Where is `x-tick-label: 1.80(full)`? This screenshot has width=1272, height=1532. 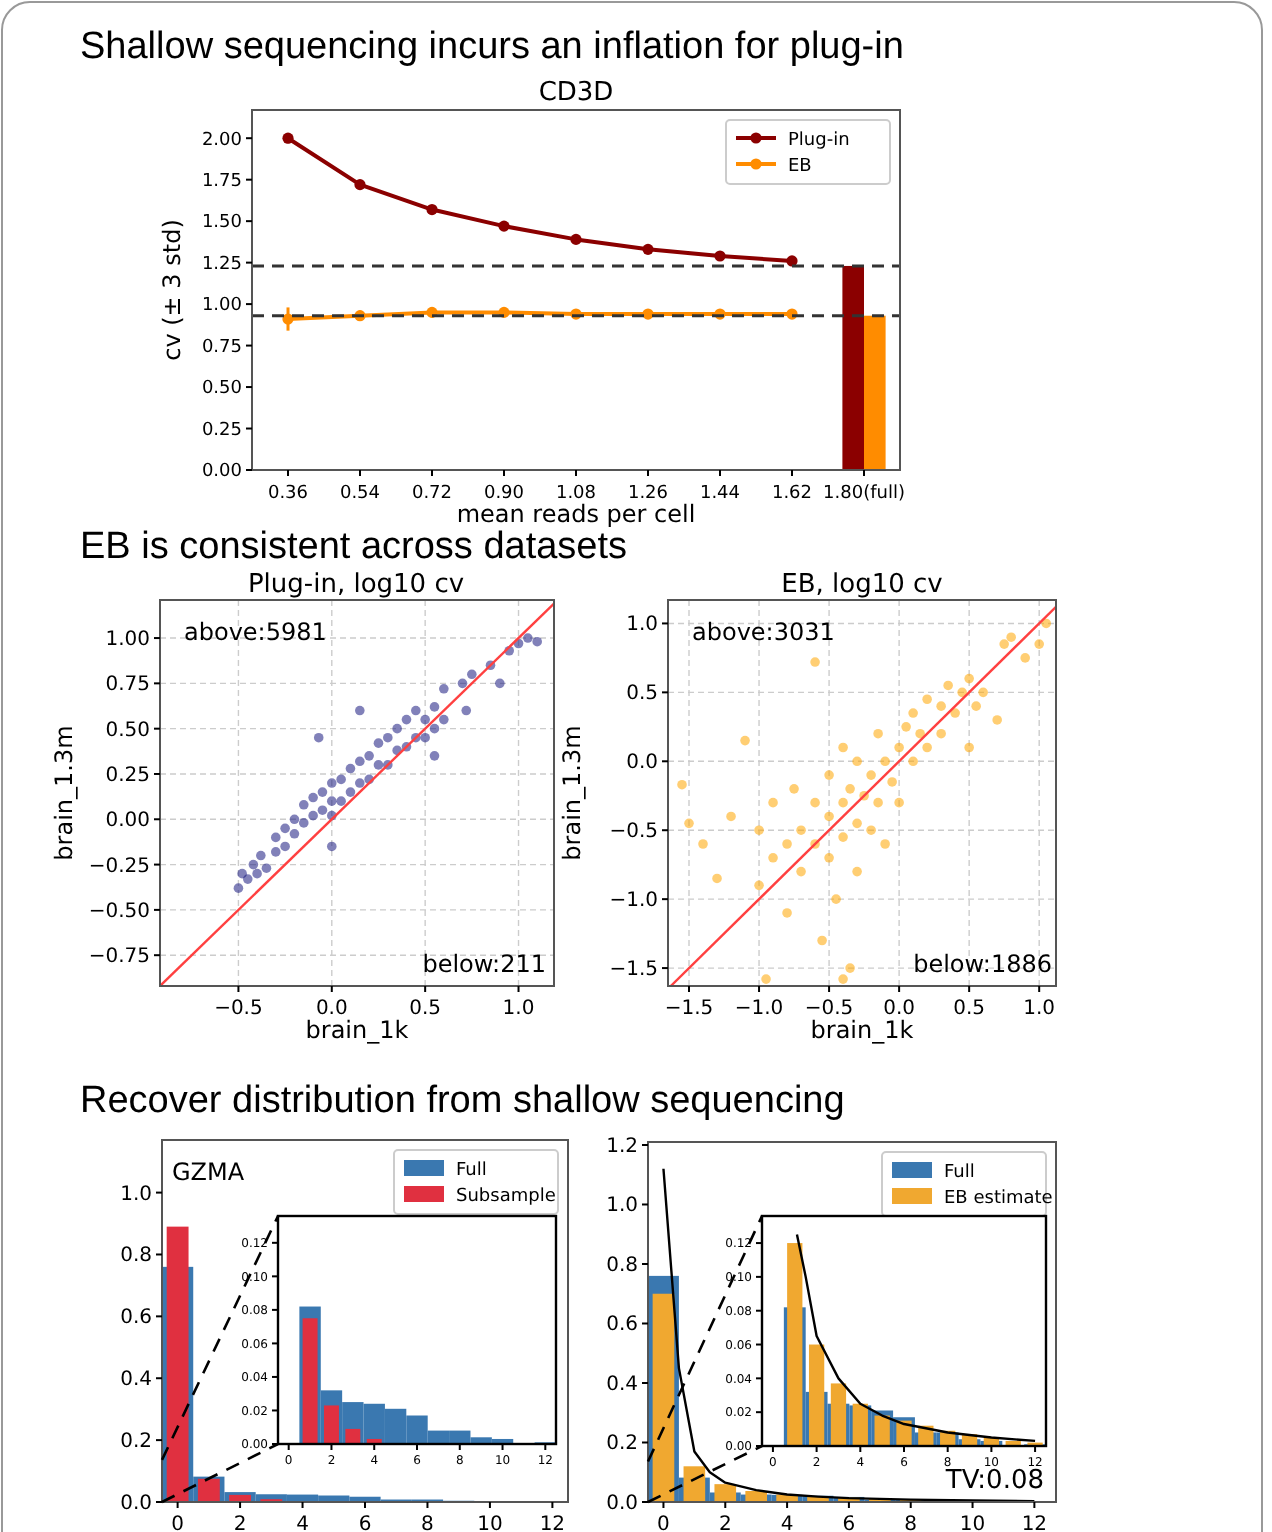
x-tick-label: 1.80(full) is located at coordinates (864, 494).